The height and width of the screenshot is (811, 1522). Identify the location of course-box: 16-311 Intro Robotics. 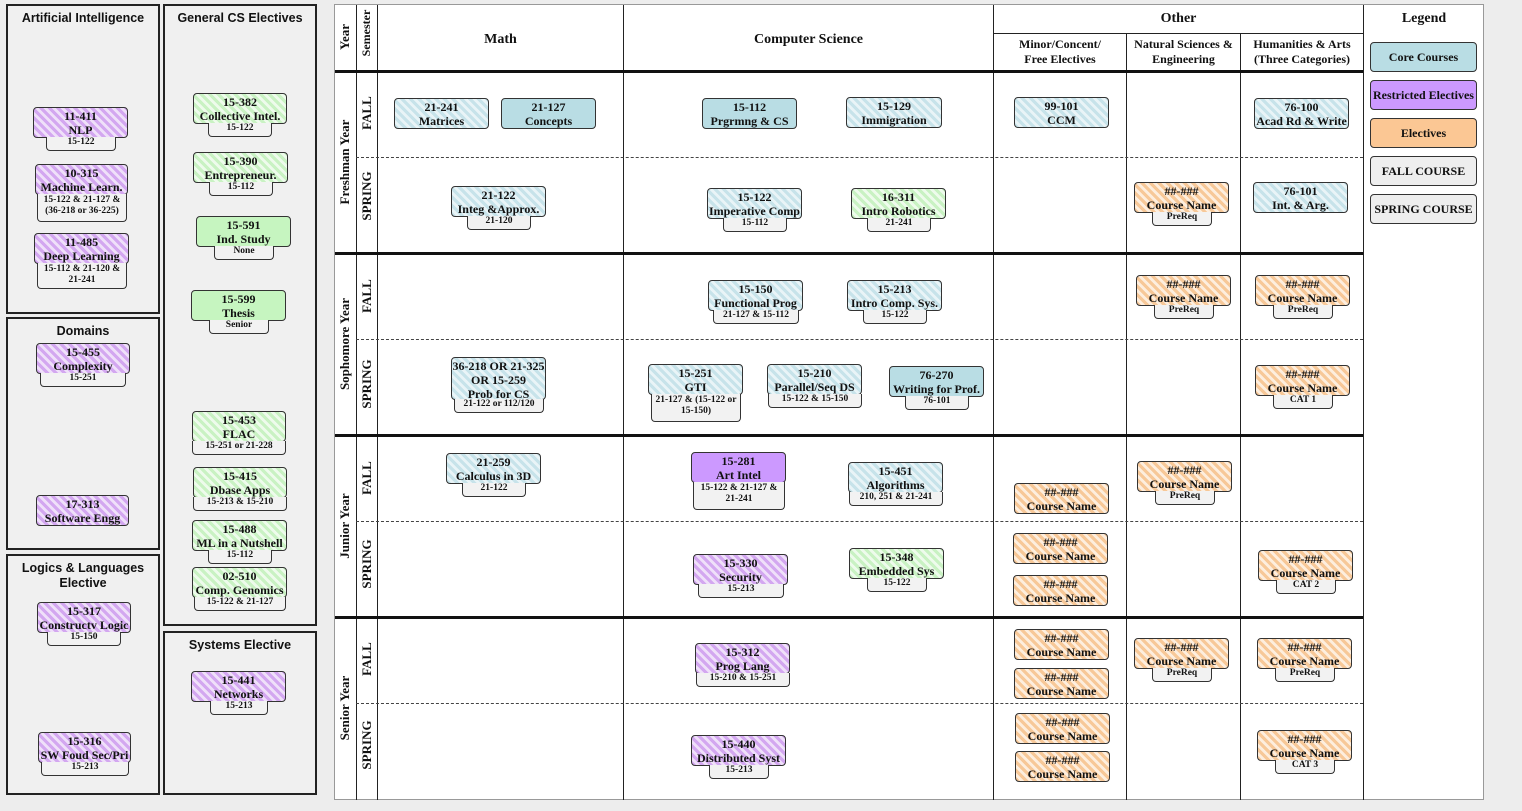
(898, 203).